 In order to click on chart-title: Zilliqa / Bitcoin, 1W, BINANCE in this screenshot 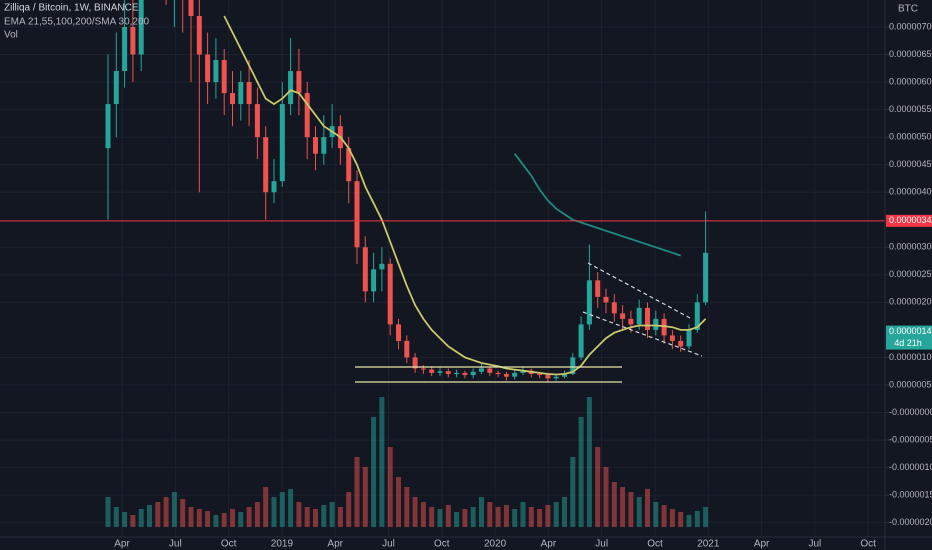, I will do `click(71, 8)`.